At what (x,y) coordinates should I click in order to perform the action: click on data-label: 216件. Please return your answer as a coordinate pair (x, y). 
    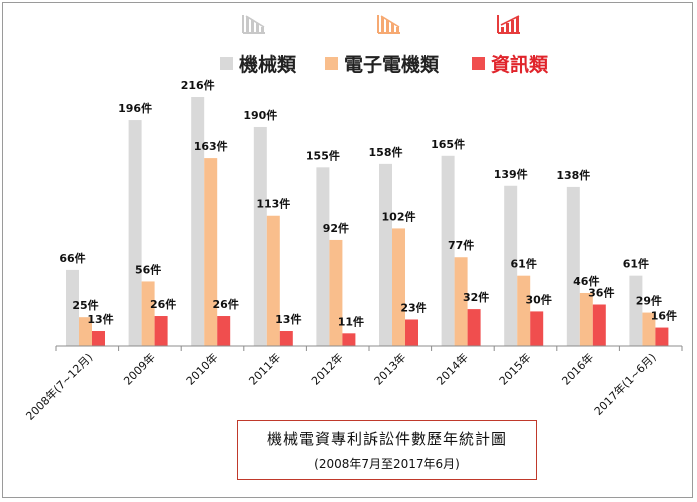
    Looking at the image, I should click on (198, 85).